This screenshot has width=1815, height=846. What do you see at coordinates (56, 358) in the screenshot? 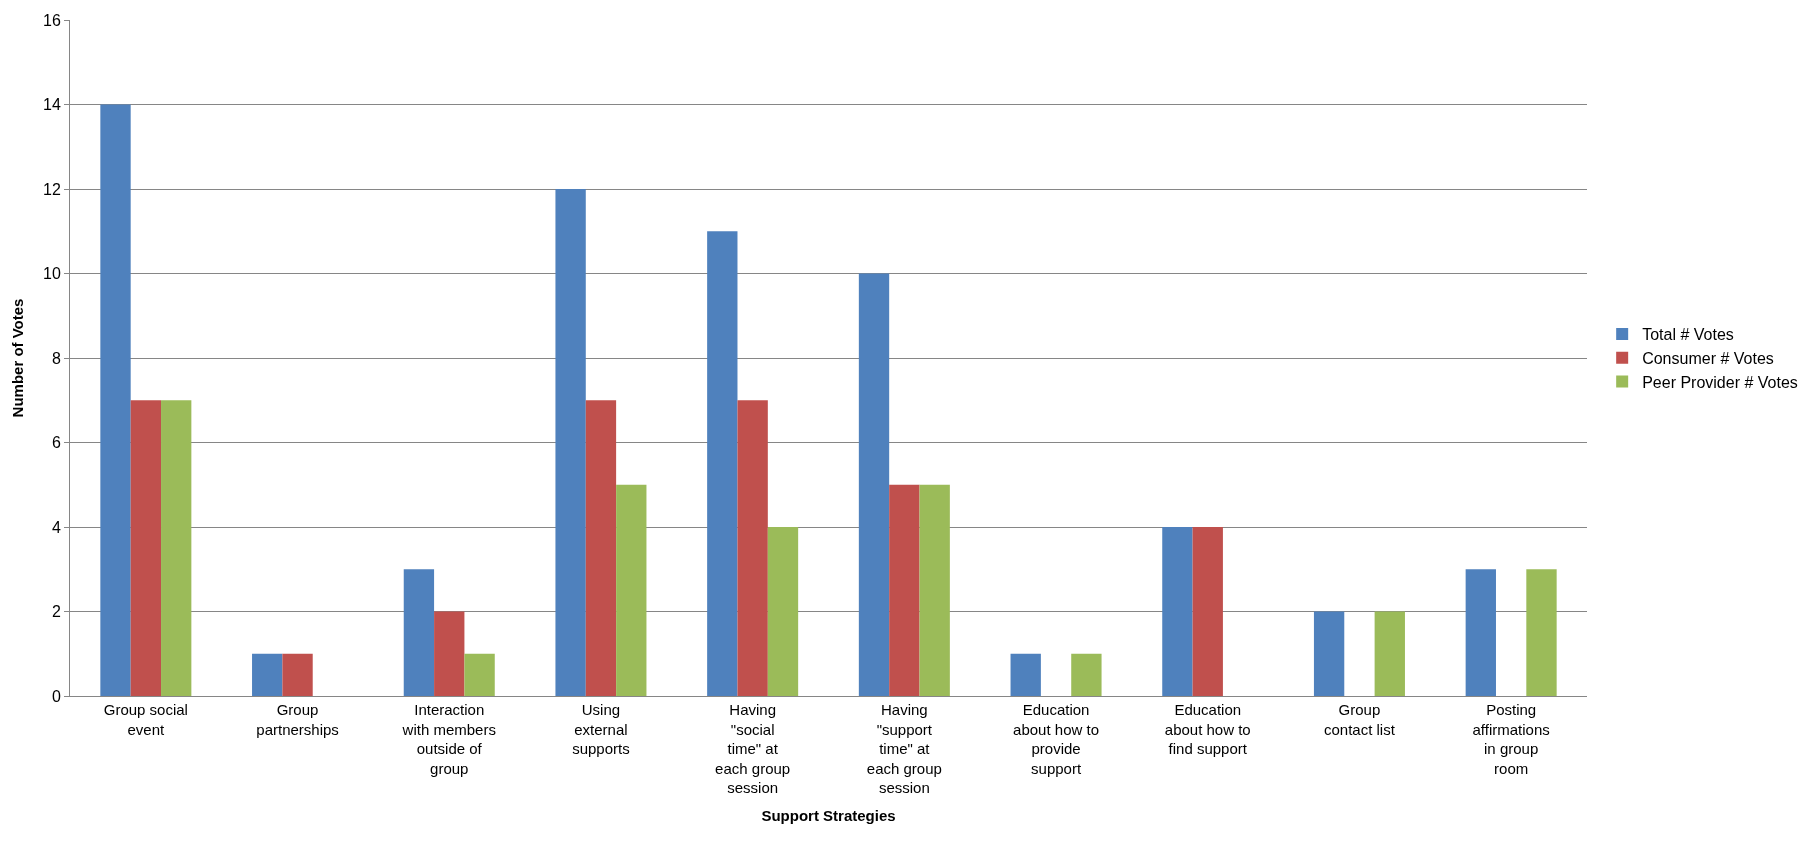
I see `y-tick-label: 8` at bounding box center [56, 358].